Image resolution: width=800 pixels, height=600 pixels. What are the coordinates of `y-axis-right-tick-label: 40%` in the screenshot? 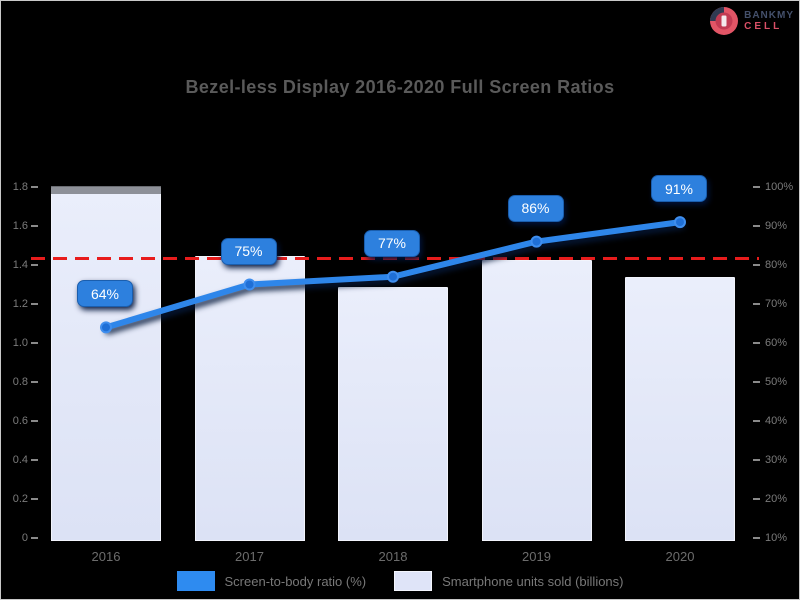 It's located at (776, 421).